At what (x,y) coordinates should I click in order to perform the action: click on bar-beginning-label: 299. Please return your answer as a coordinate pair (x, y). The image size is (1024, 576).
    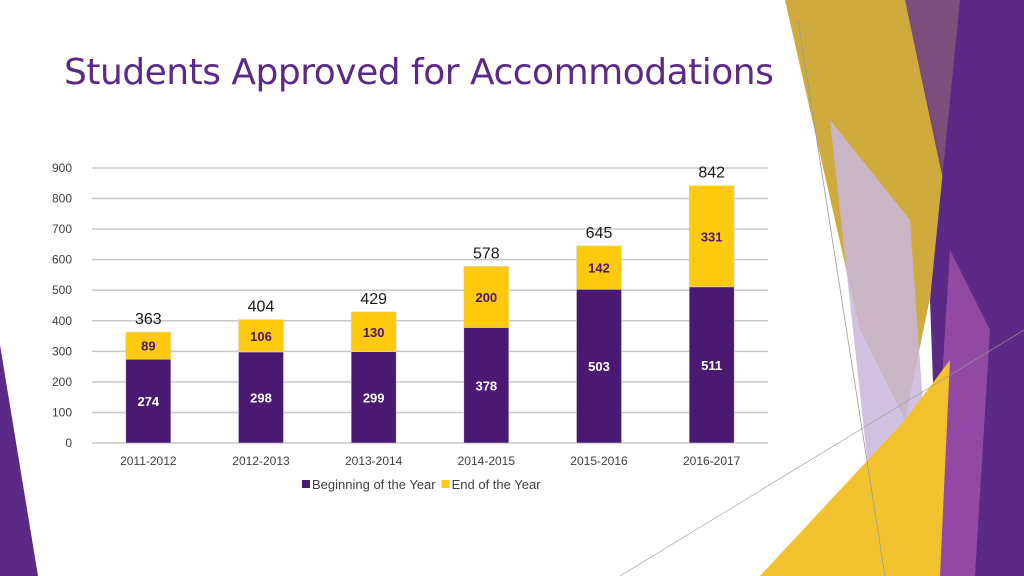
    Looking at the image, I should click on (374, 397).